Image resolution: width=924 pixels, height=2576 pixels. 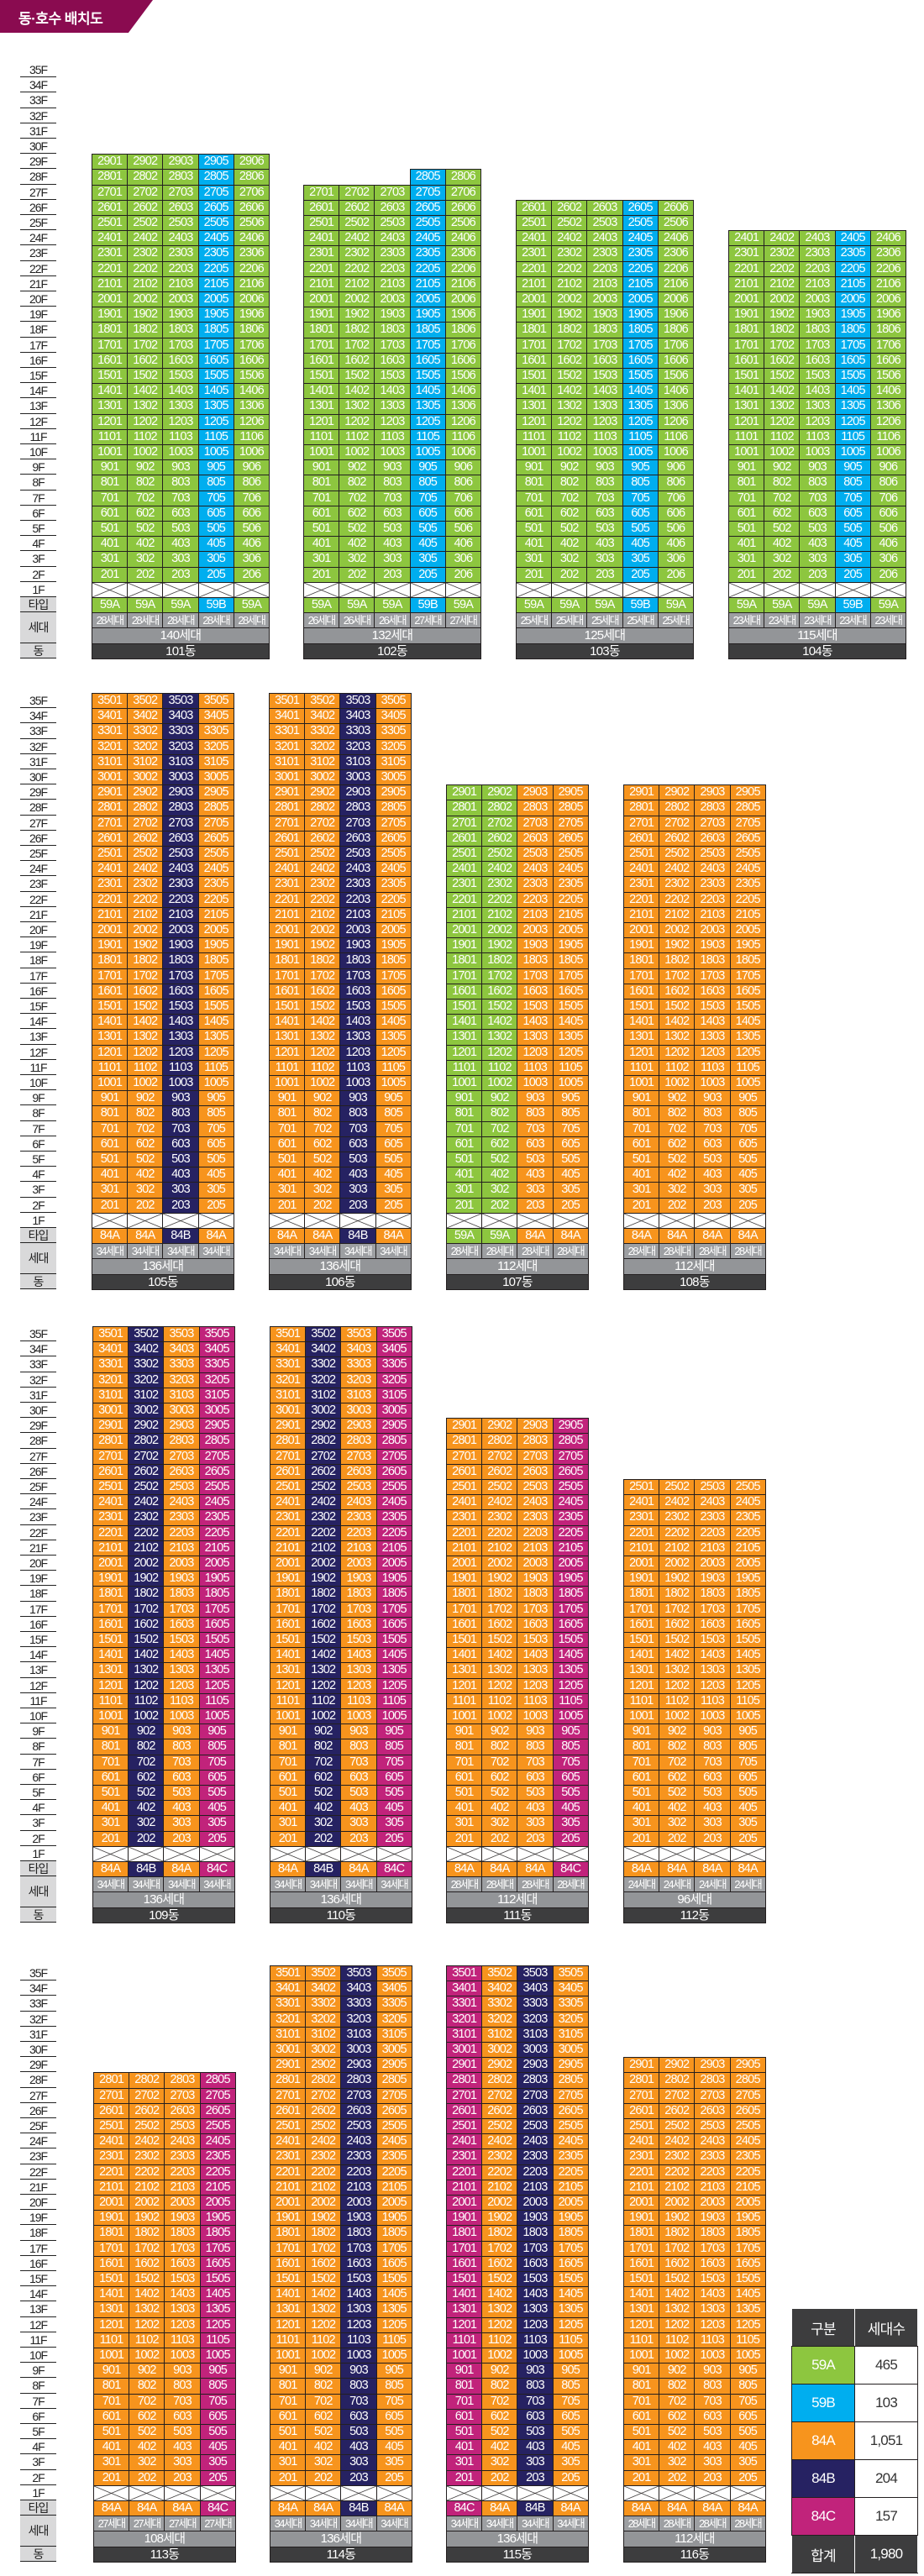 What do you see at coordinates (110, 162) in the screenshot?
I see `unit-cell: 2901` at bounding box center [110, 162].